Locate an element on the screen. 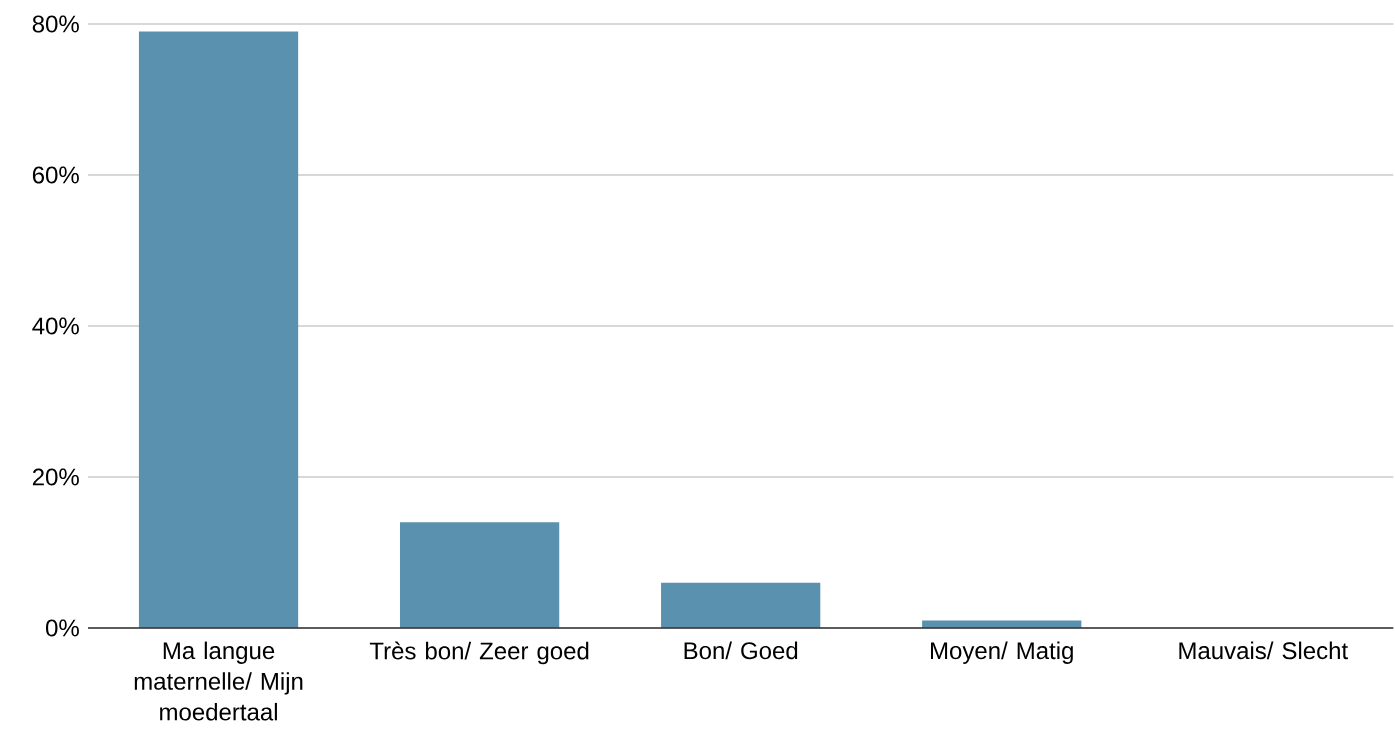 This screenshot has width=1395, height=742. x-tick-label: Mauvais/ Slecht is located at coordinates (1263, 650).